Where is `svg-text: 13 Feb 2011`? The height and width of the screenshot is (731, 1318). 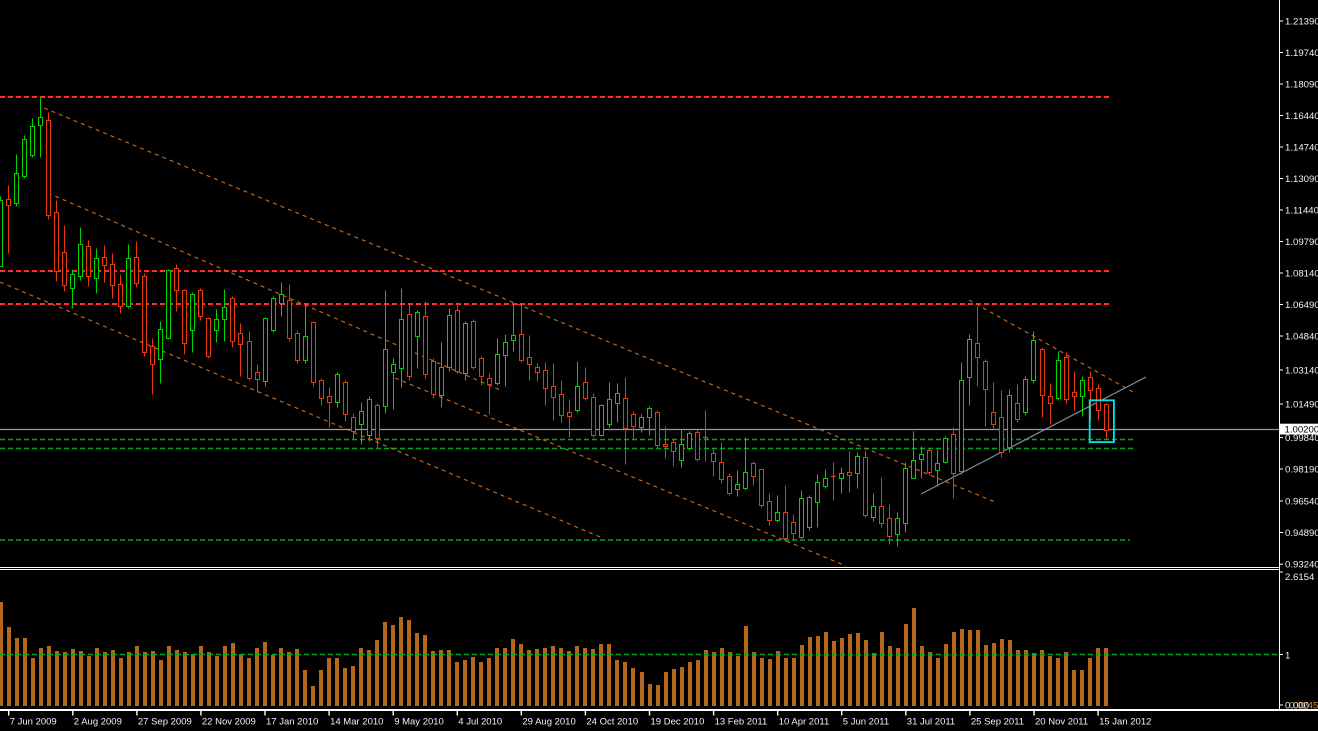
svg-text: 13 Feb 2011 is located at coordinates (741, 722).